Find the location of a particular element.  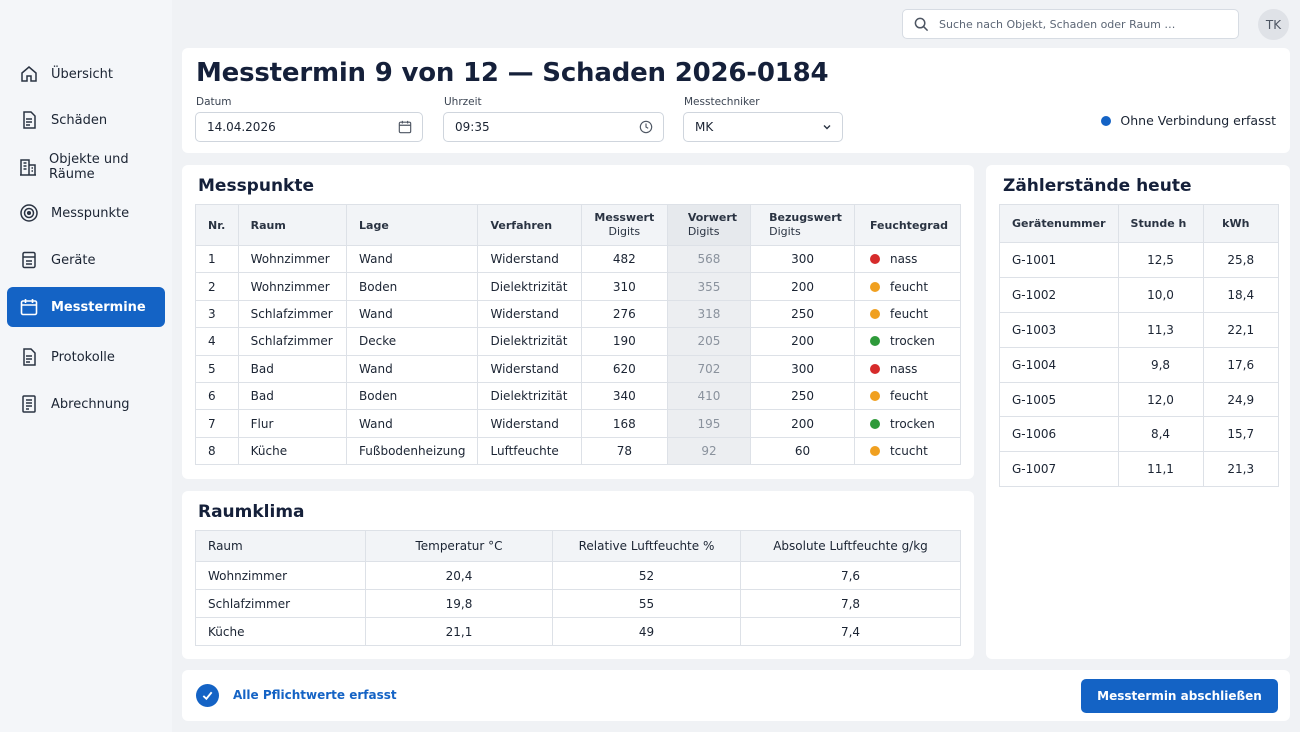

cell-stunden: 8,4 is located at coordinates (1160, 434).